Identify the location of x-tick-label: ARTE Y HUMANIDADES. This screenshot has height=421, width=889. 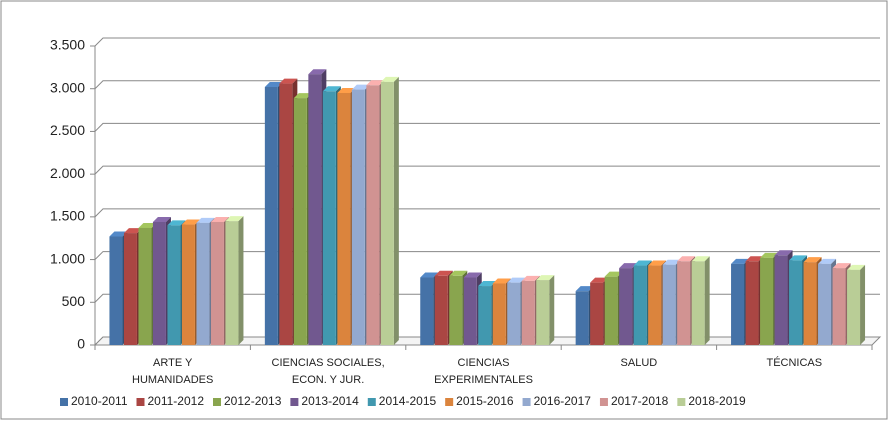
(172, 371).